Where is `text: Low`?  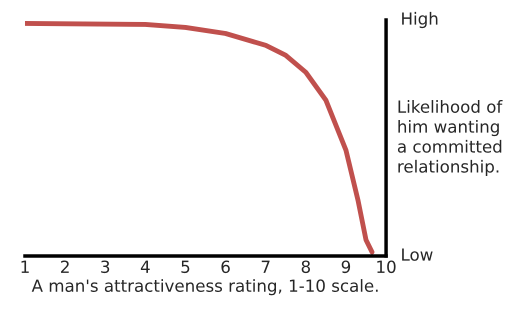 text: Low is located at coordinates (417, 254).